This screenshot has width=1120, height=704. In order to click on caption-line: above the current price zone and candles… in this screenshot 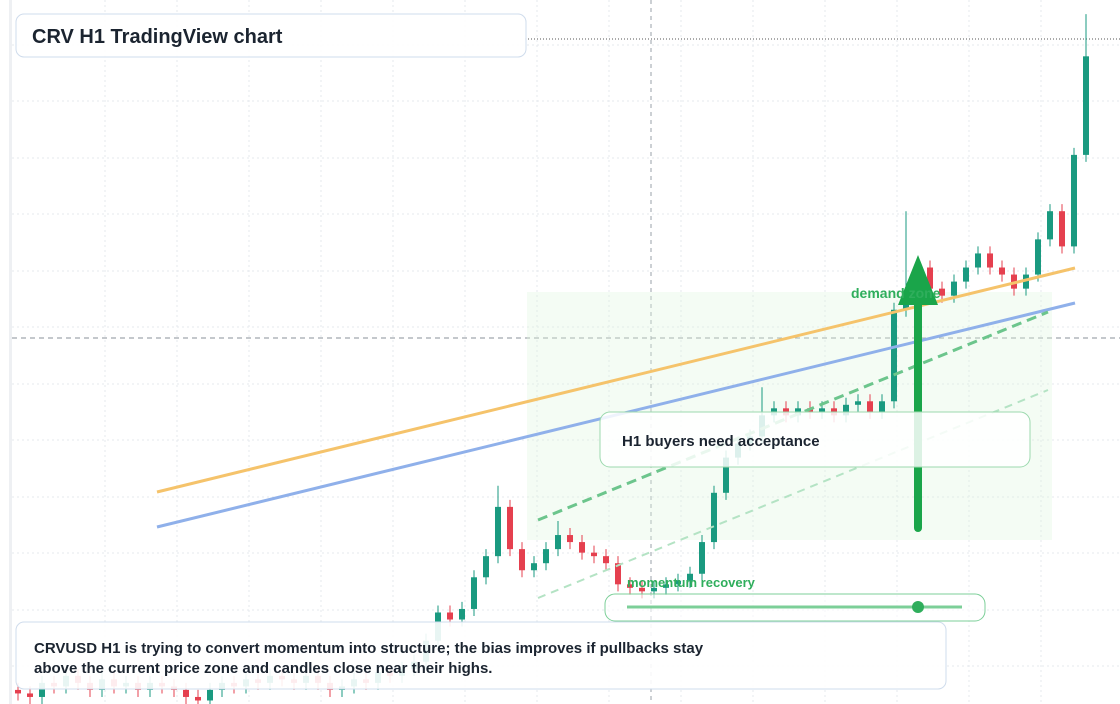, I will do `click(263, 668)`.